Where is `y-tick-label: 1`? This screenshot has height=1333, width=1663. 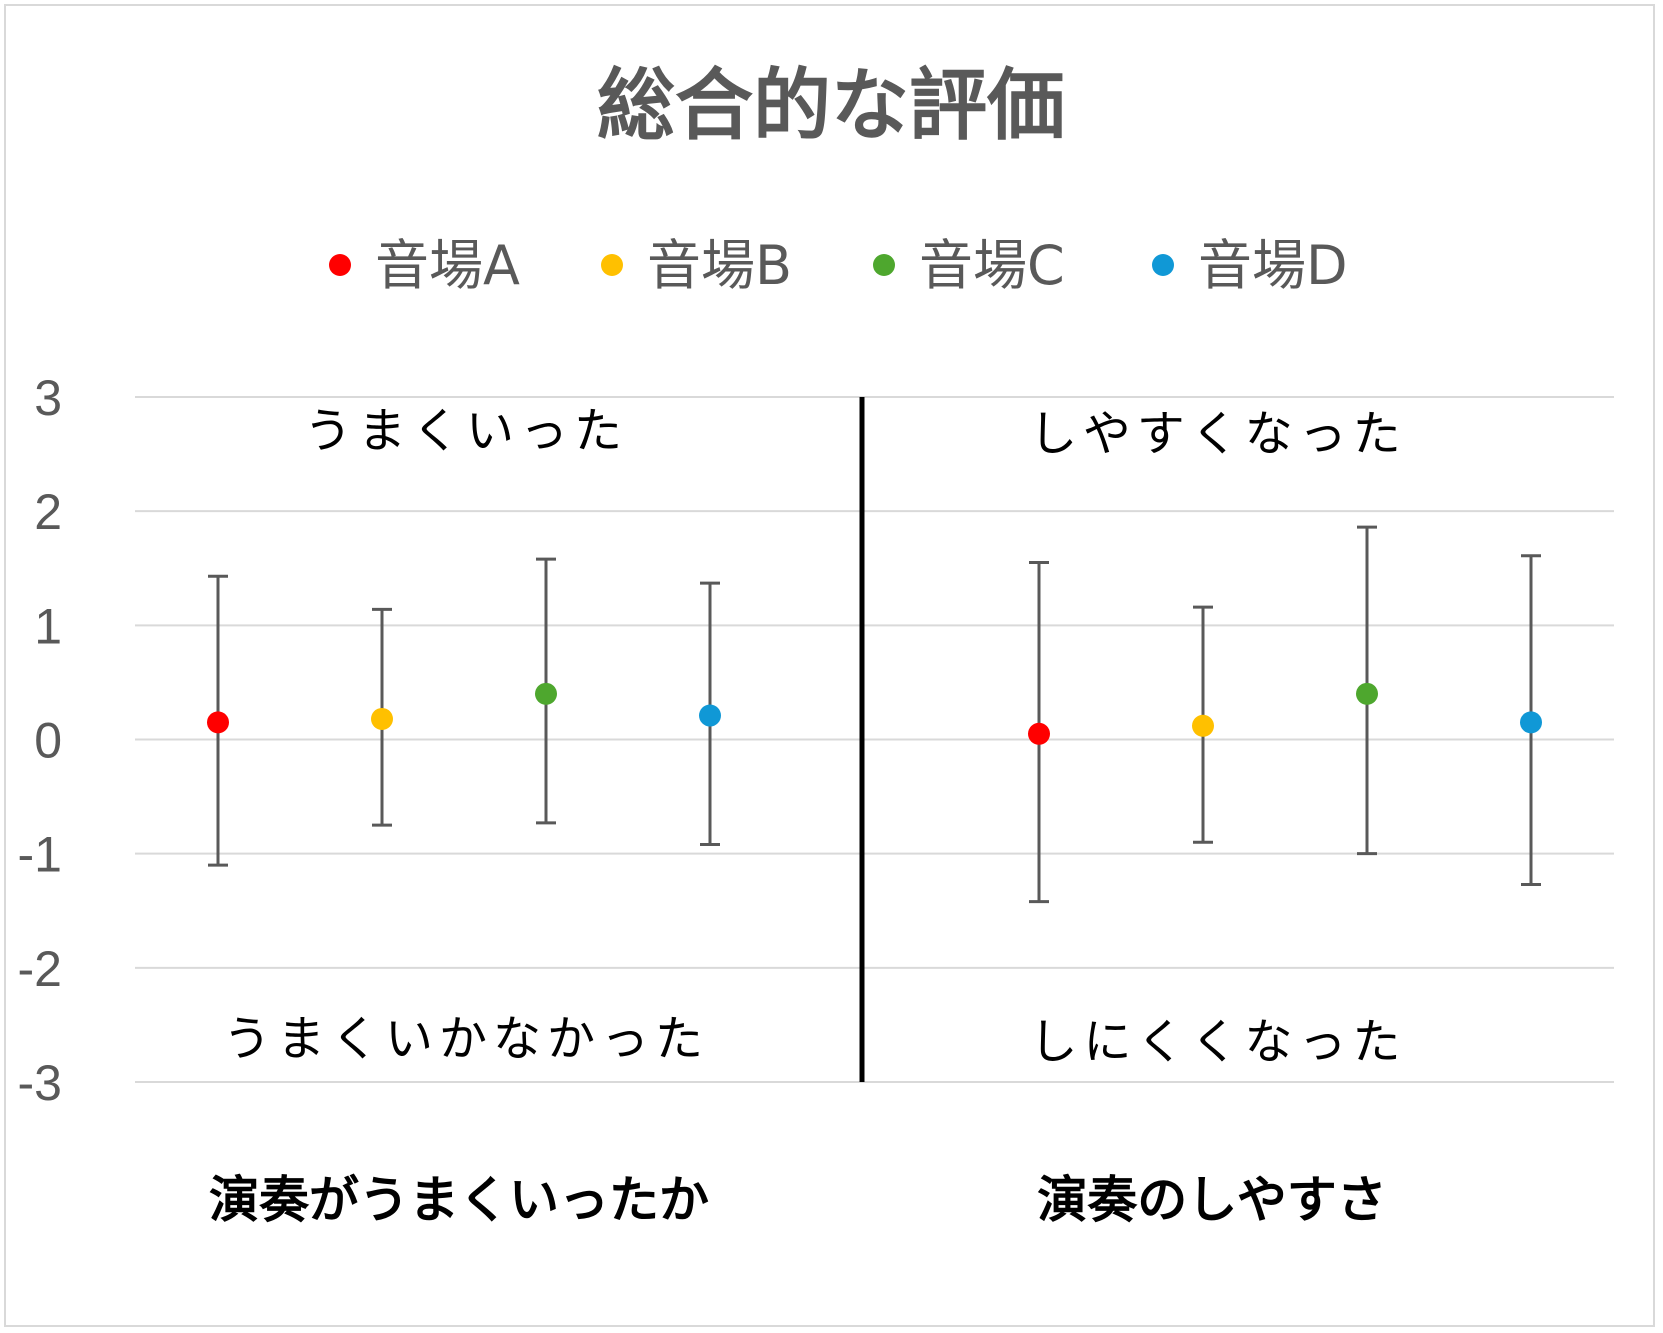
y-tick-label: 1 is located at coordinates (48, 626).